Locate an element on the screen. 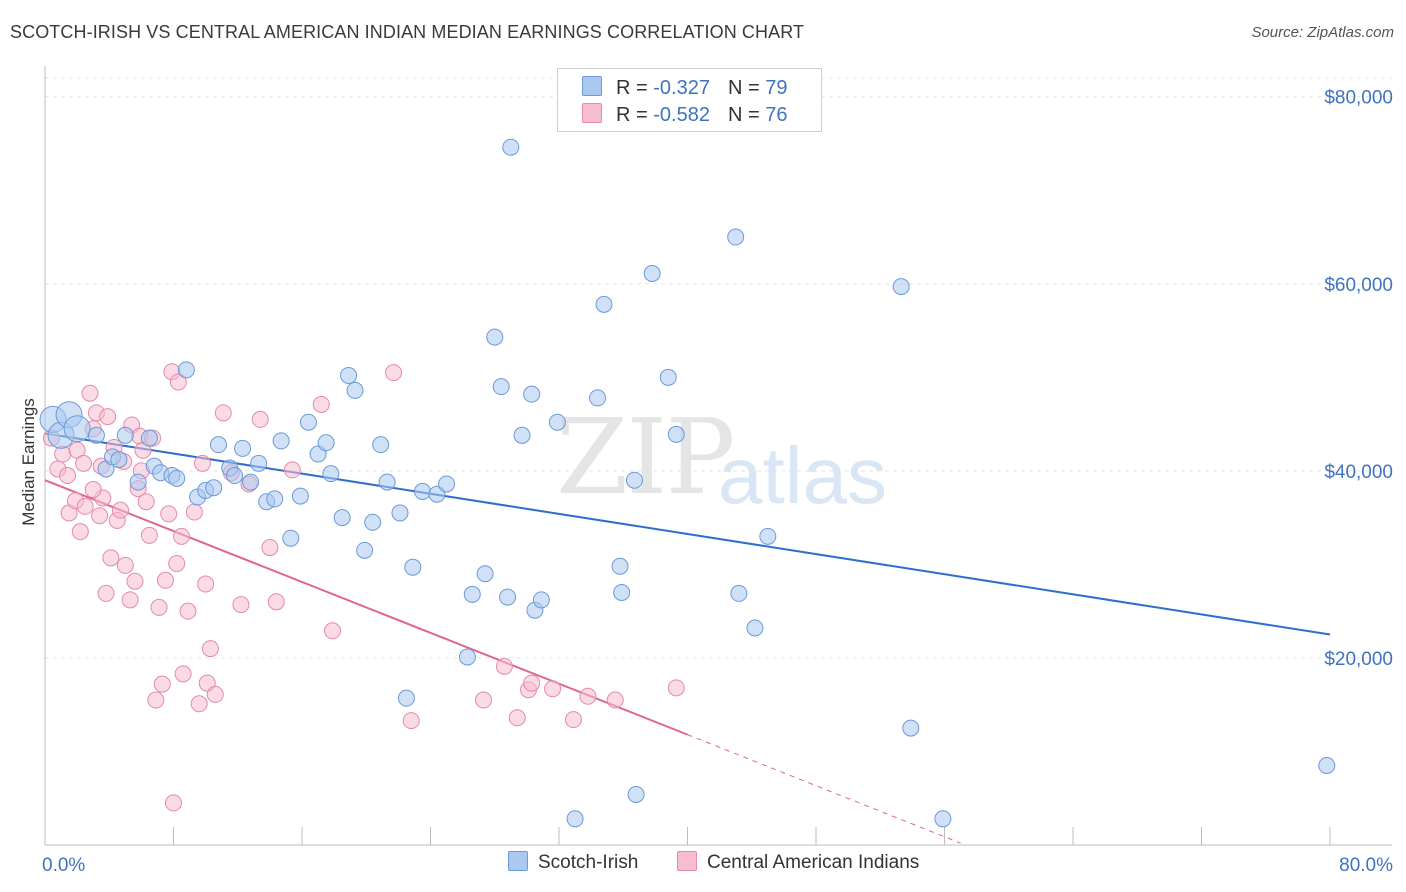 The image size is (1406, 892). watermark-zip: ZIP is located at coordinates (645, 457).